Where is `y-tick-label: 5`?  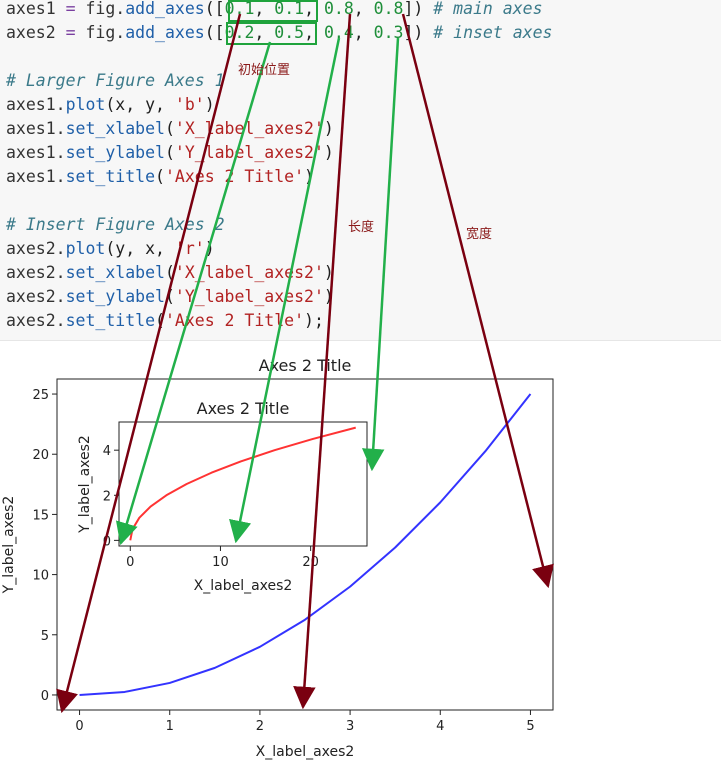 y-tick-label: 5 is located at coordinates (45, 636).